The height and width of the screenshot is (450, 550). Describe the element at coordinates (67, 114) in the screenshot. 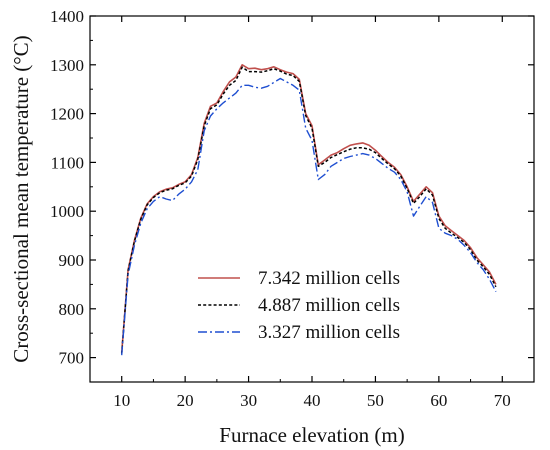

I see `y-tick-label: 1200` at that location.